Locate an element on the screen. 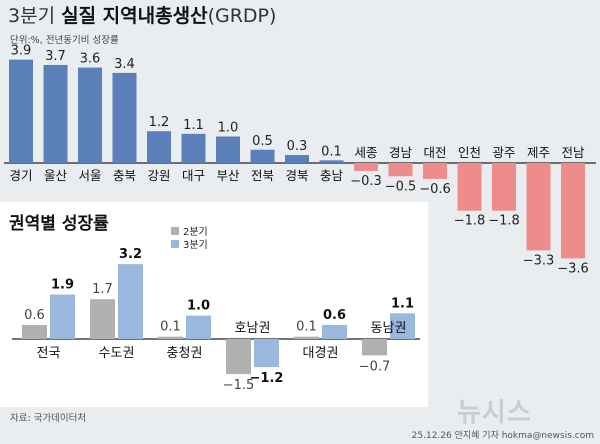 This screenshot has width=600, height=444. bar-수도권-2분기 is located at coordinates (102, 319).